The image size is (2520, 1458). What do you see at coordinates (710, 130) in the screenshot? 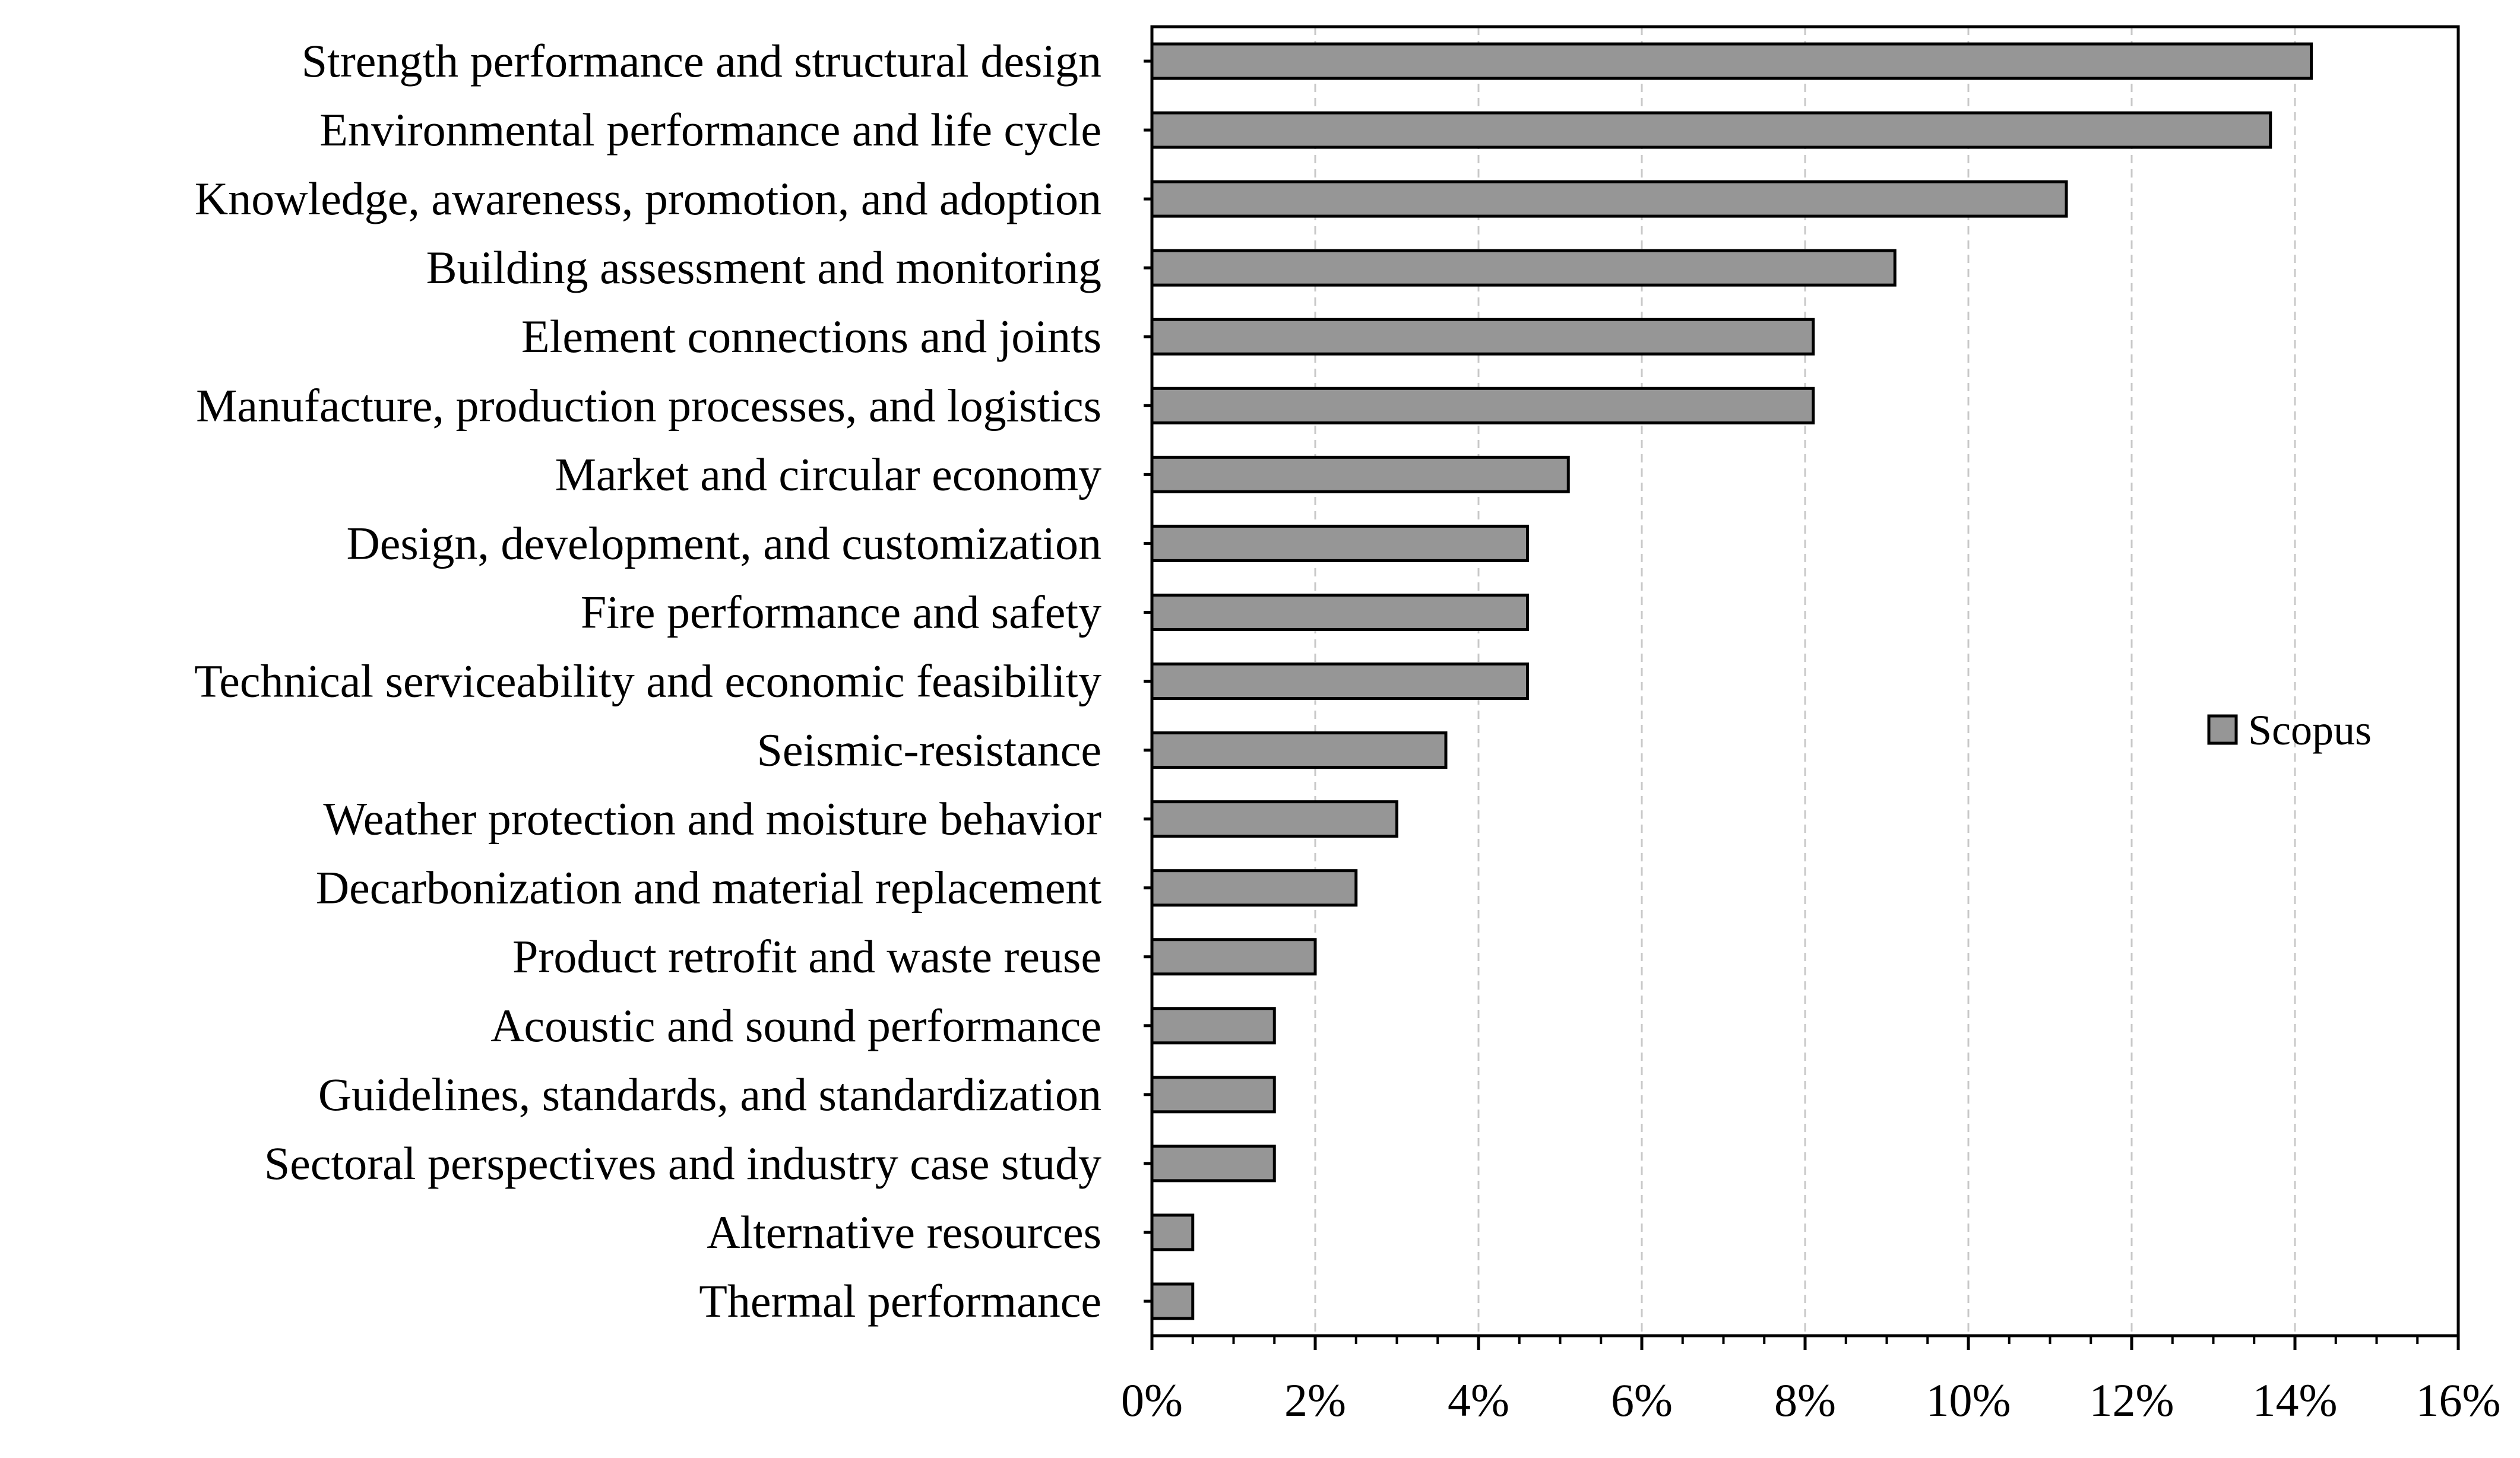
I see `category-label: Environmental performance and life cycle` at bounding box center [710, 130].